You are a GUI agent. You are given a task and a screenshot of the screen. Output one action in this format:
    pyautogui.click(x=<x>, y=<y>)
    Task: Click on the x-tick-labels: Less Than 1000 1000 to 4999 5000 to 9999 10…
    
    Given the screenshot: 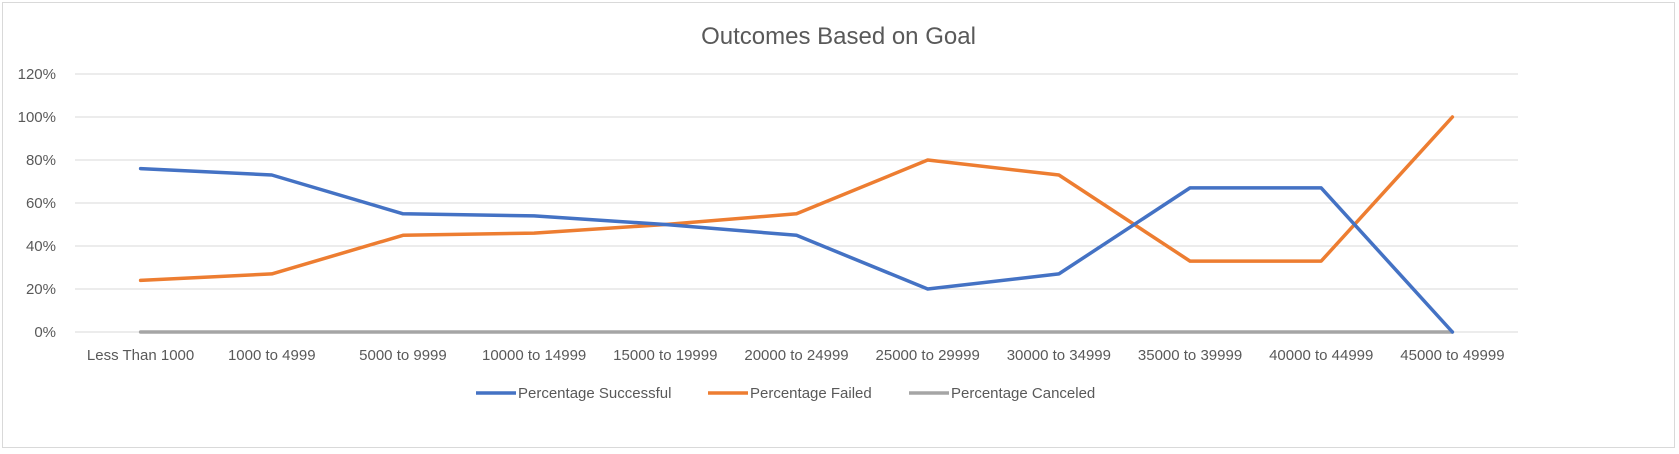 What is the action you would take?
    pyautogui.click(x=796, y=355)
    